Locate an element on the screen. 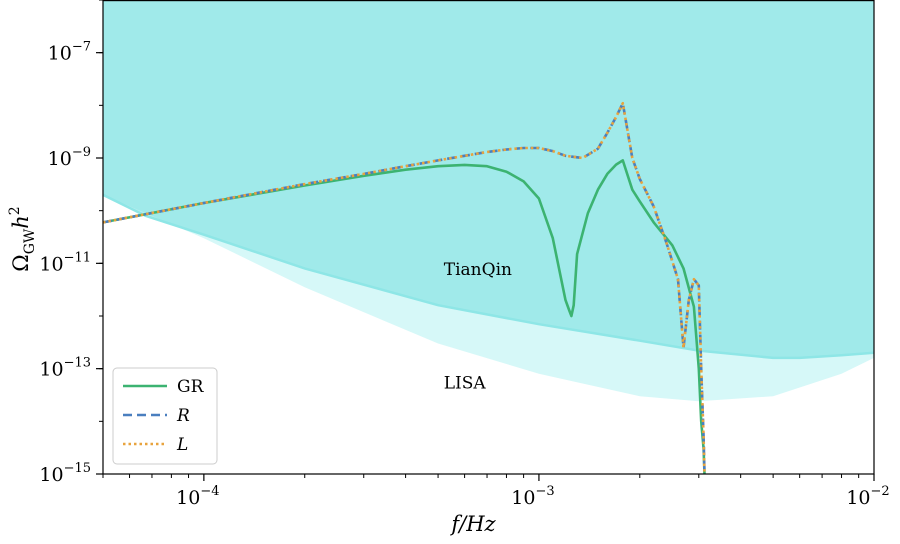 The image size is (900, 544). x-axis-title: f/Hz is located at coordinates (472, 524).